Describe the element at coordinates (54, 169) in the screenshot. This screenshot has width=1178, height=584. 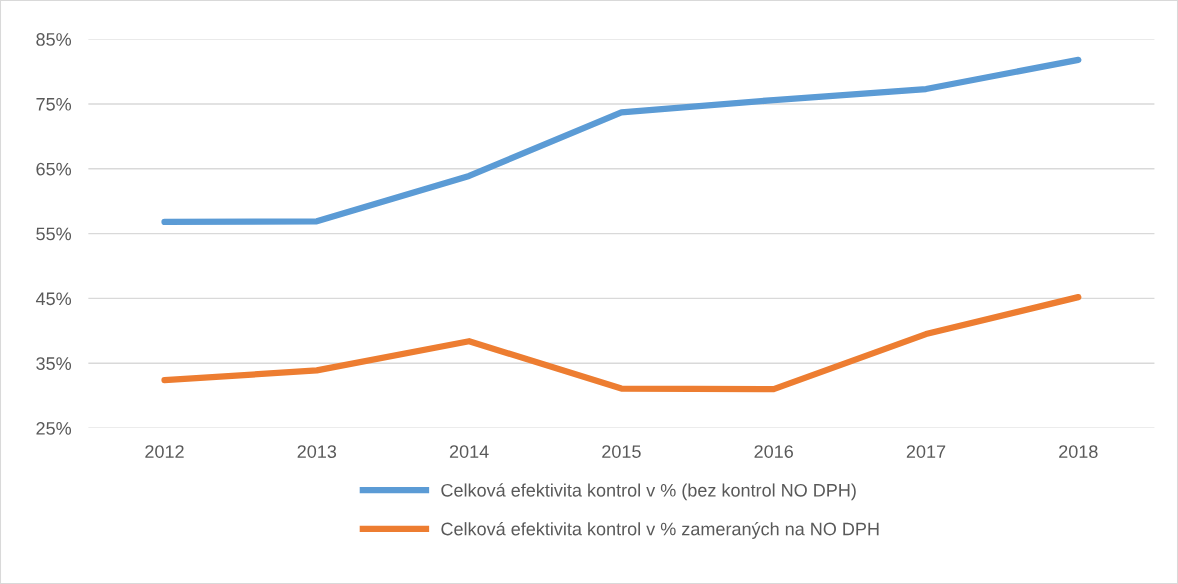
I see `y-tick-label: 65%` at that location.